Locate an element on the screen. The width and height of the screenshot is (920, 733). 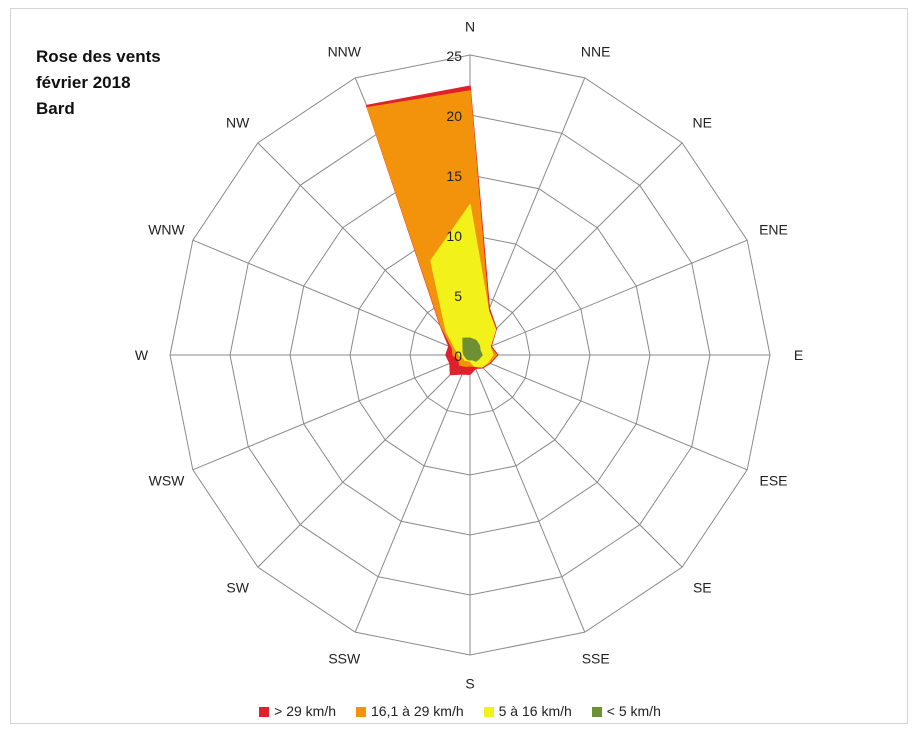
spoke-NE is located at coordinates (576, 249).